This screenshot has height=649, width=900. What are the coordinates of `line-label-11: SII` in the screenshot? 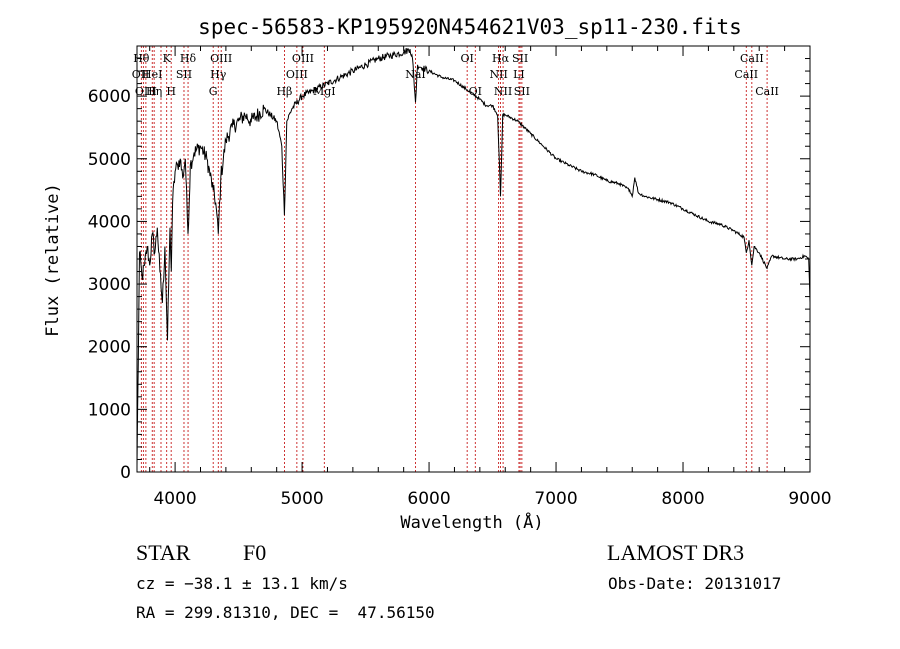 It's located at (184, 74).